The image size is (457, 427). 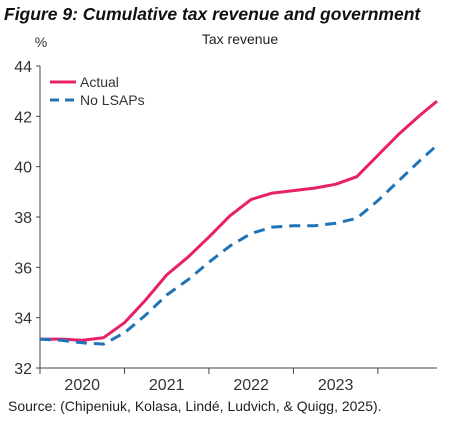 I want to click on y-axis-label: %, so click(x=41, y=42).